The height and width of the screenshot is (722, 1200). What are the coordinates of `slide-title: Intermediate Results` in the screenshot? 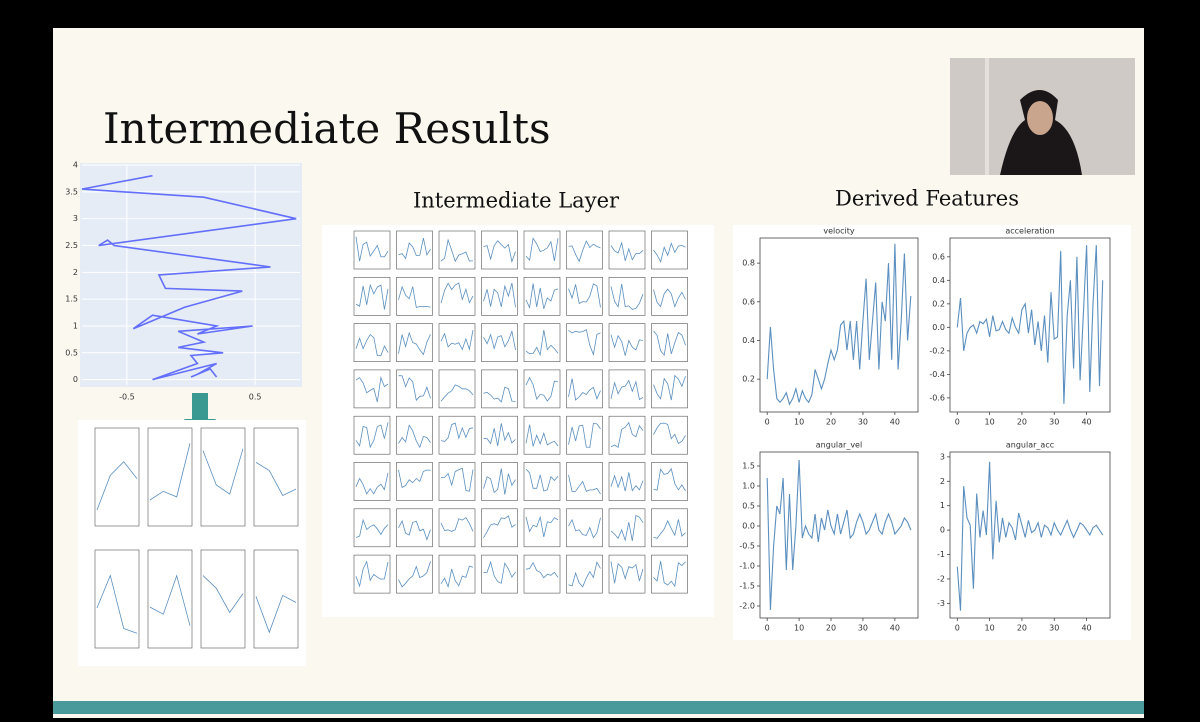 It's located at (327, 128).